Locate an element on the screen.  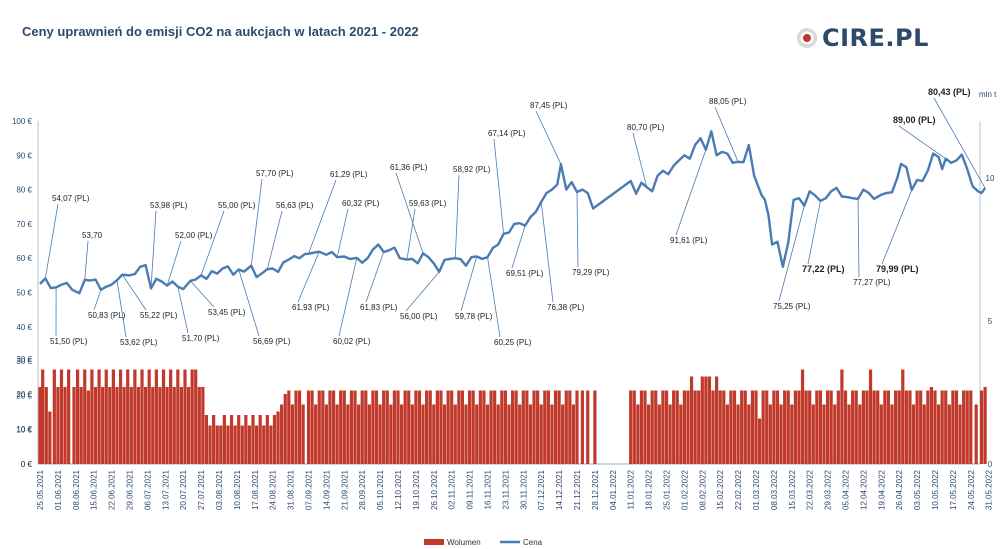
price-annotation-label: 89,00 (PL) is located at coordinates (914, 120).